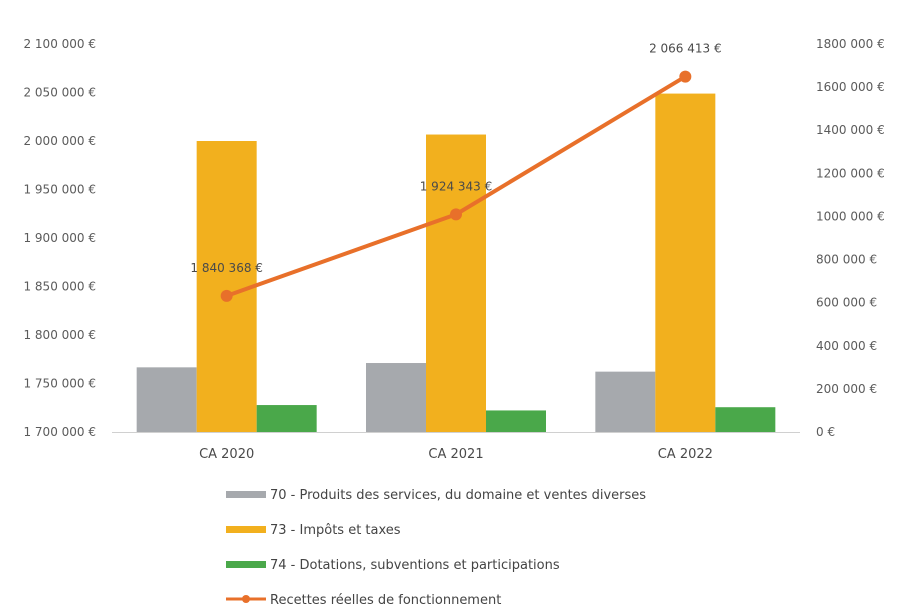 The image size is (900, 606). I want to click on x-tick-label: CA 2020, so click(226, 454).